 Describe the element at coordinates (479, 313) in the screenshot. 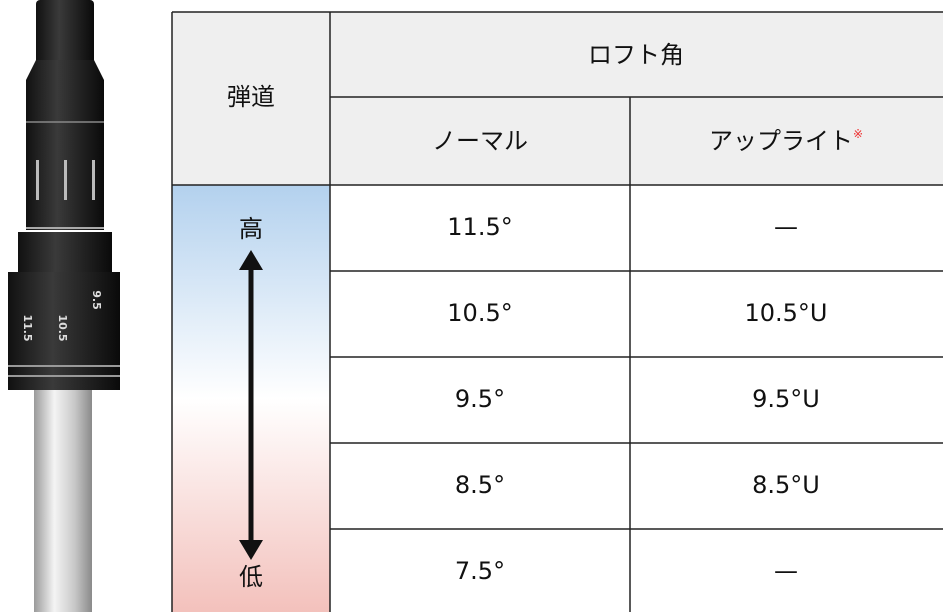

I see `table-cell: 10.5°` at that location.